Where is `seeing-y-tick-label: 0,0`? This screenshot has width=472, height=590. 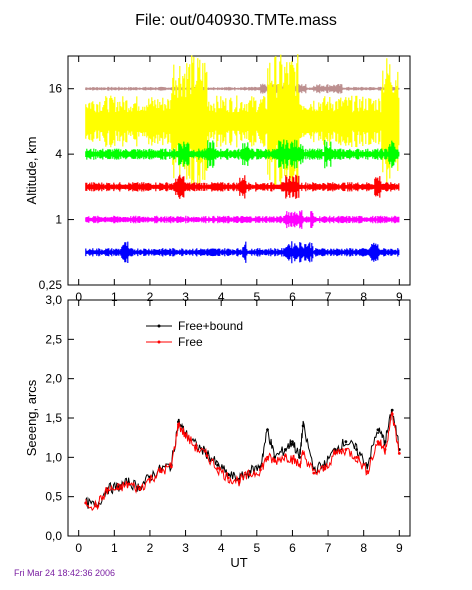
seeing-y-tick-label: 0,0 is located at coordinates (53, 536).